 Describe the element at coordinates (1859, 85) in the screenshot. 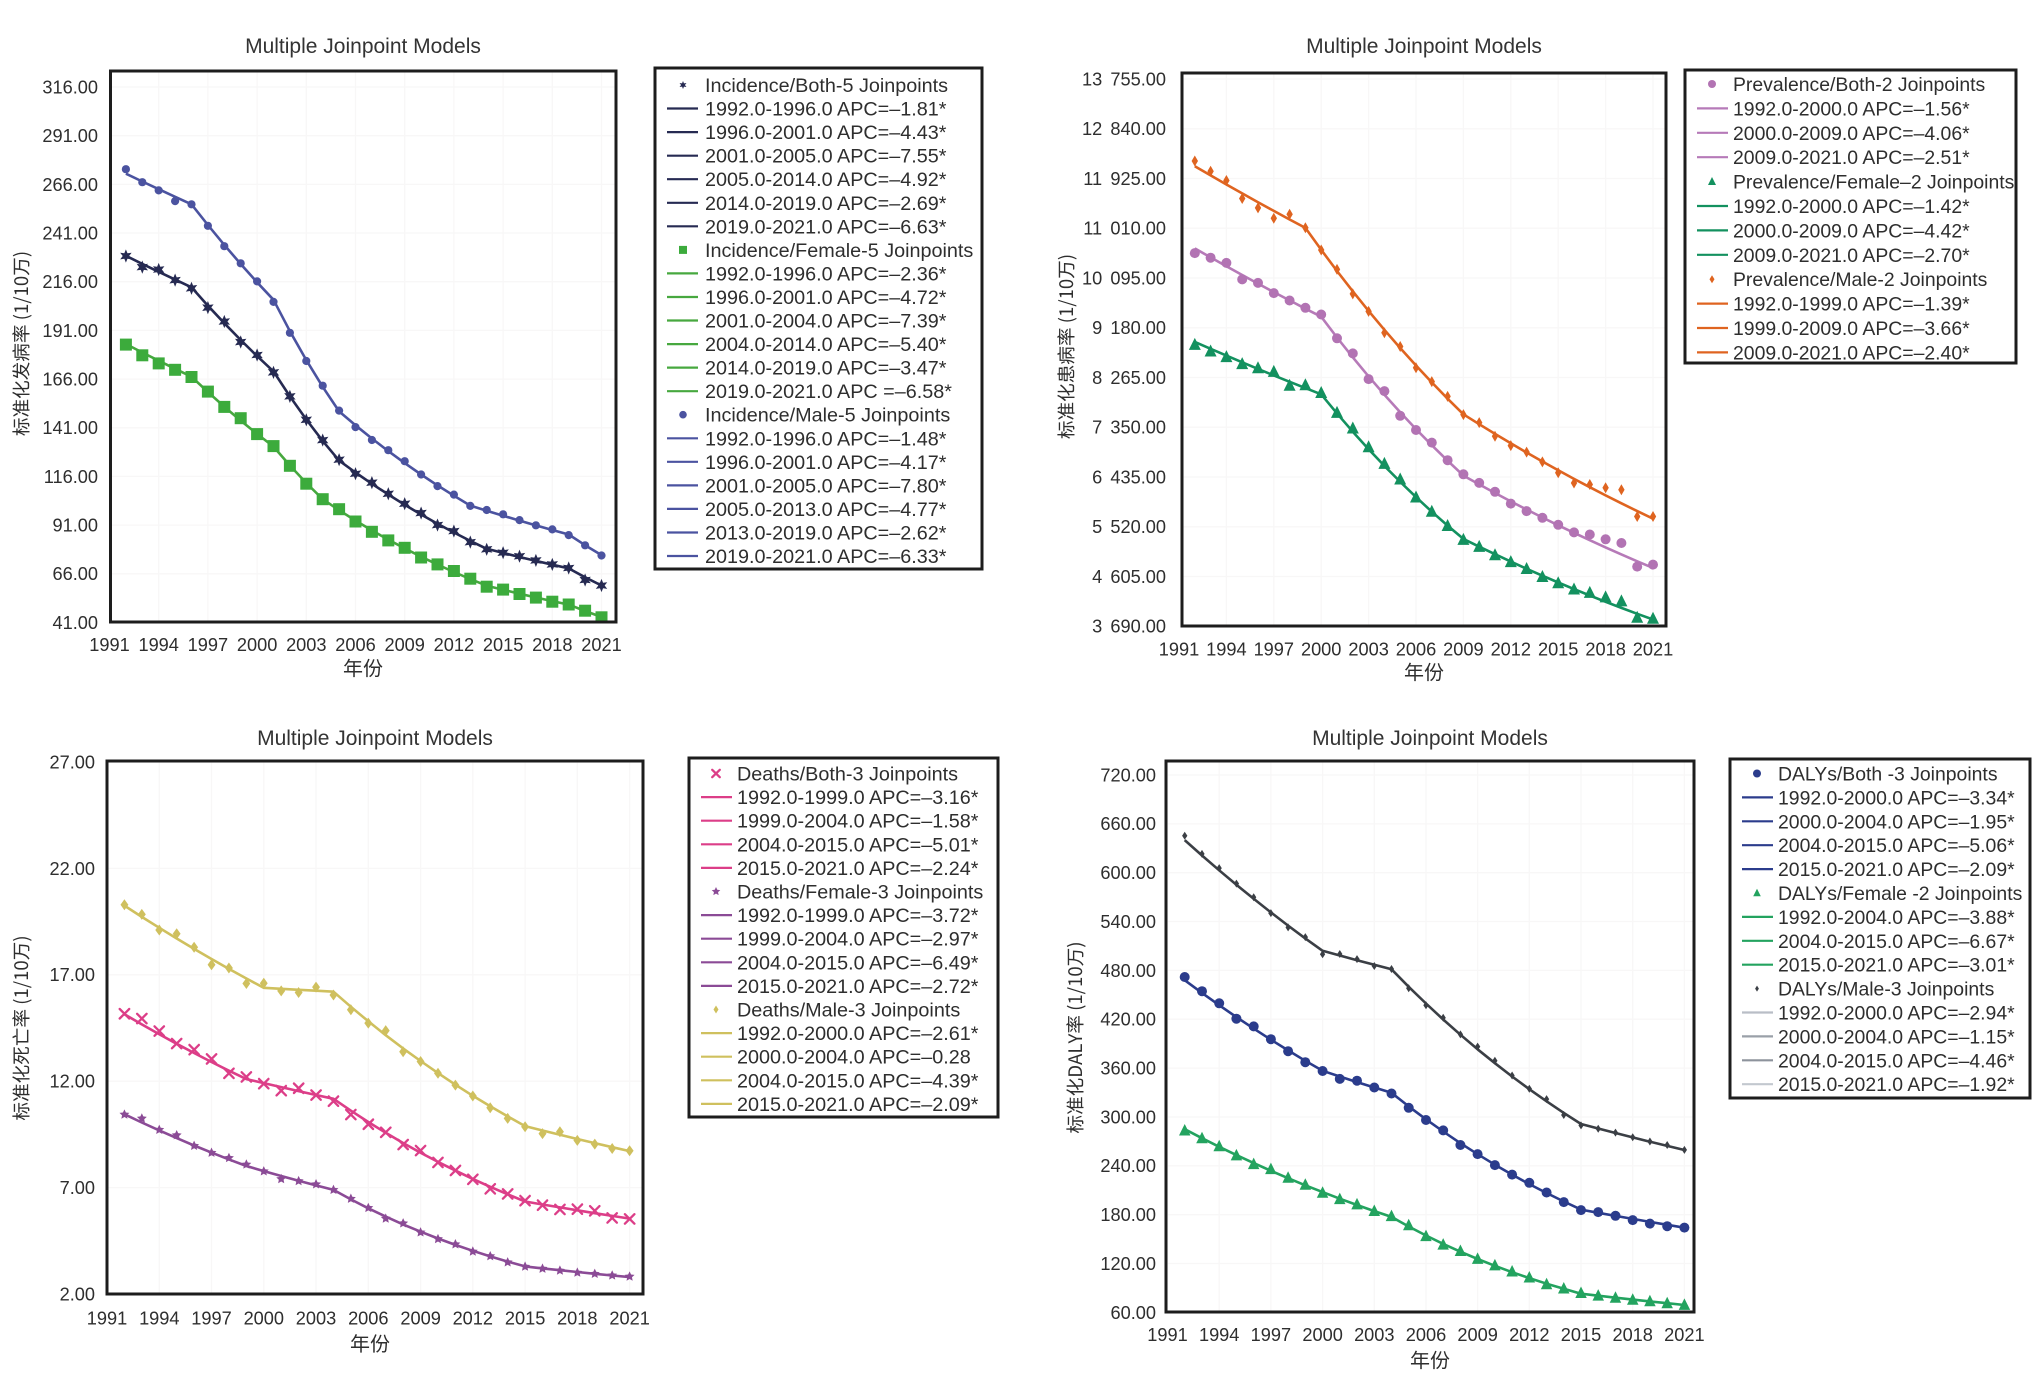

I see `svg-text: Prevalence/Both-2 Joinpoints` at that location.